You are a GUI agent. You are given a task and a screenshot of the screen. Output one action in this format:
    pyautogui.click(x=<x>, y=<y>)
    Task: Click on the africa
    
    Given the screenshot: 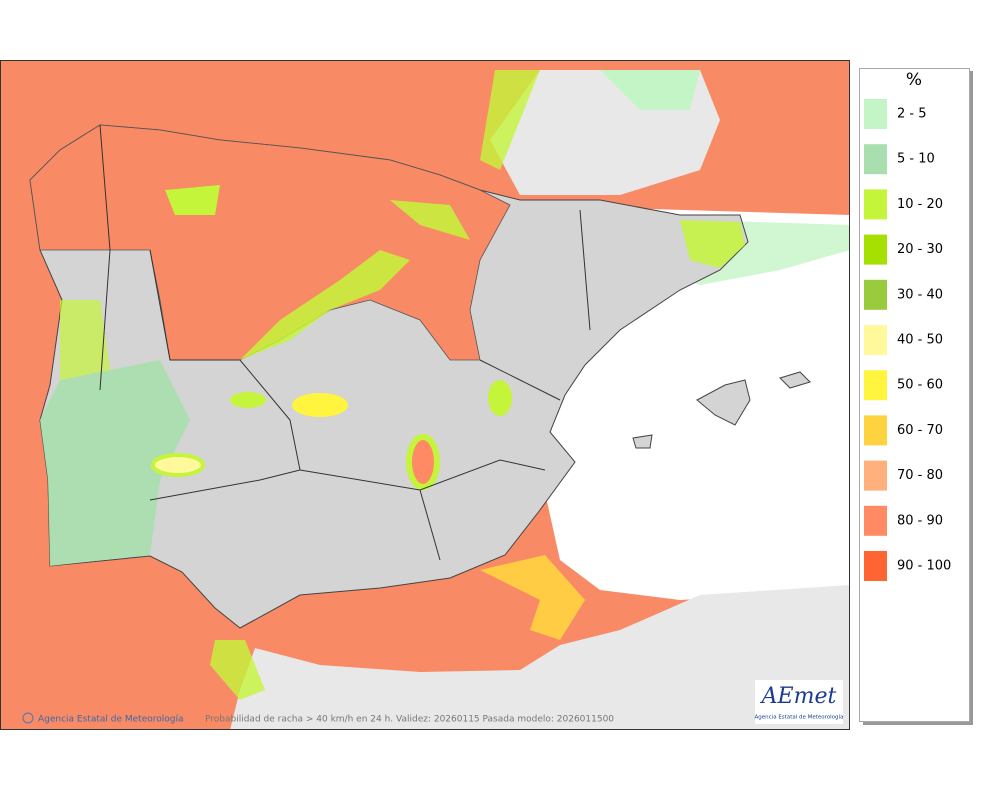 What is the action you would take?
    pyautogui.click(x=540, y=657)
    